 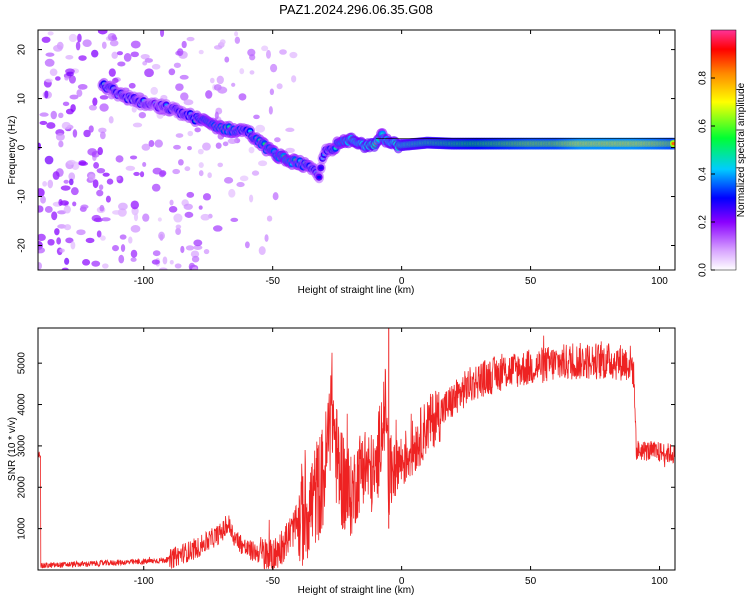 What do you see at coordinates (22, 50) in the screenshot?
I see `y-tick-label: 20` at bounding box center [22, 50].